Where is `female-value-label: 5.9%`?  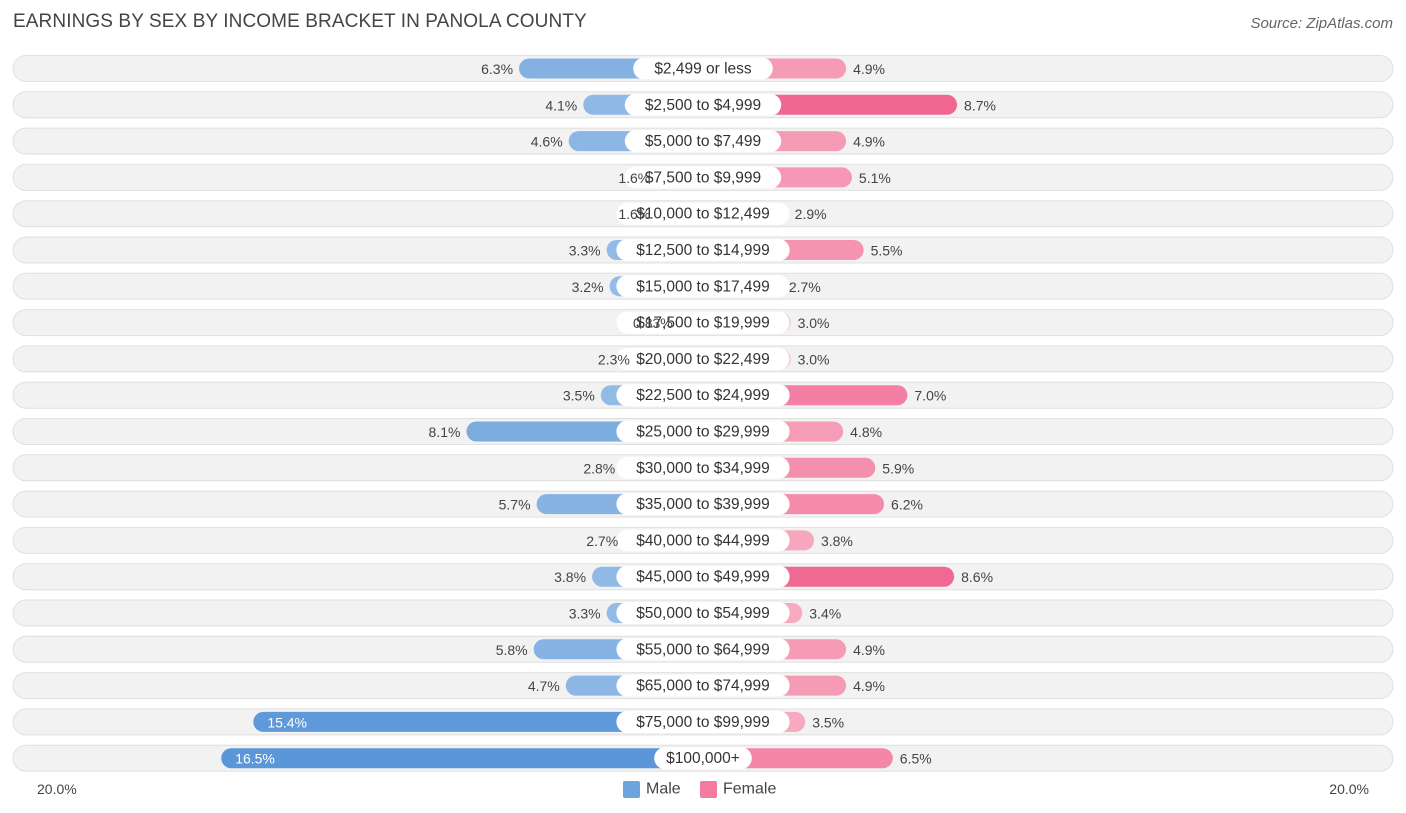 female-value-label: 5.9% is located at coordinates (898, 468).